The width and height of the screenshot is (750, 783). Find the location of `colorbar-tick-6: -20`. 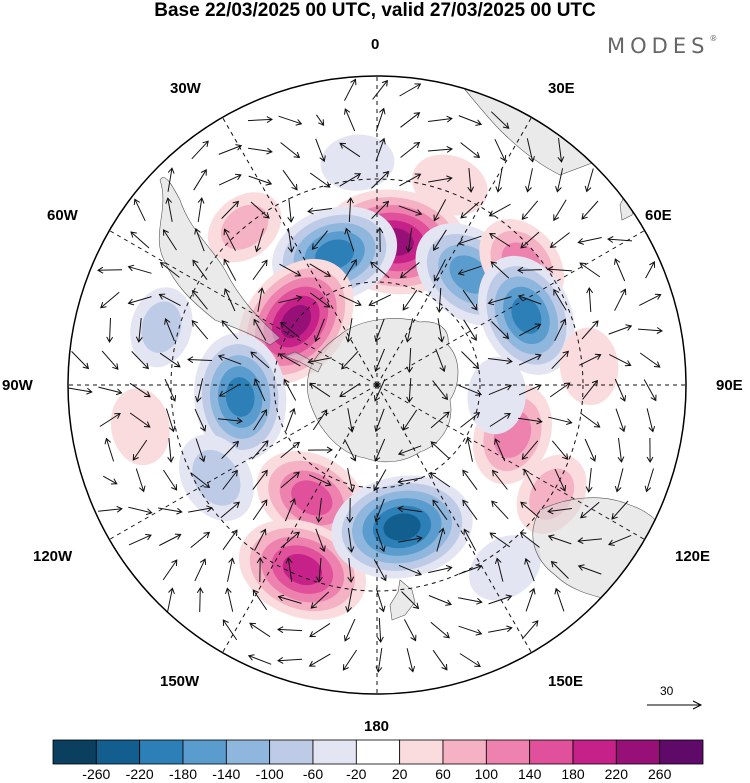

colorbar-tick-6: -20 is located at coordinates (356, 774).